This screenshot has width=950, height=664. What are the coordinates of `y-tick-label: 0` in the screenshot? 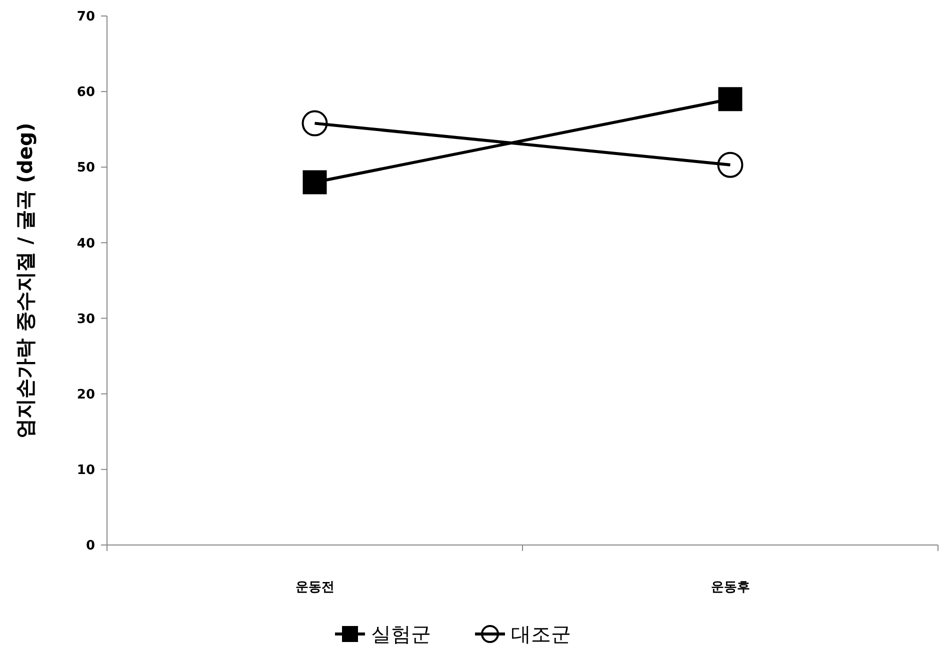 It's located at (90, 546).